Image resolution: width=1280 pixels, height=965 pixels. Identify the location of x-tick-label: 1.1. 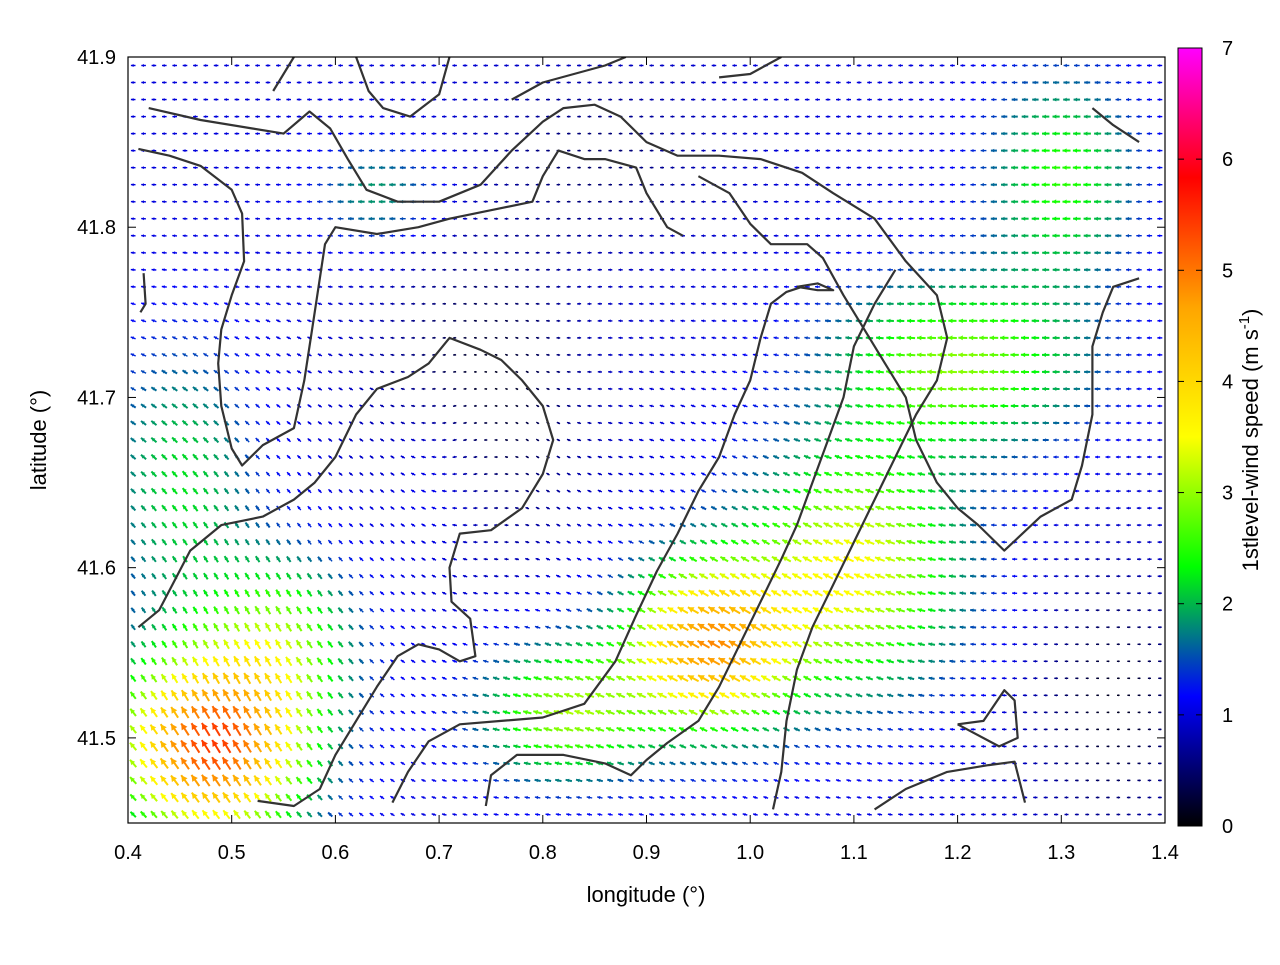
(854, 853).